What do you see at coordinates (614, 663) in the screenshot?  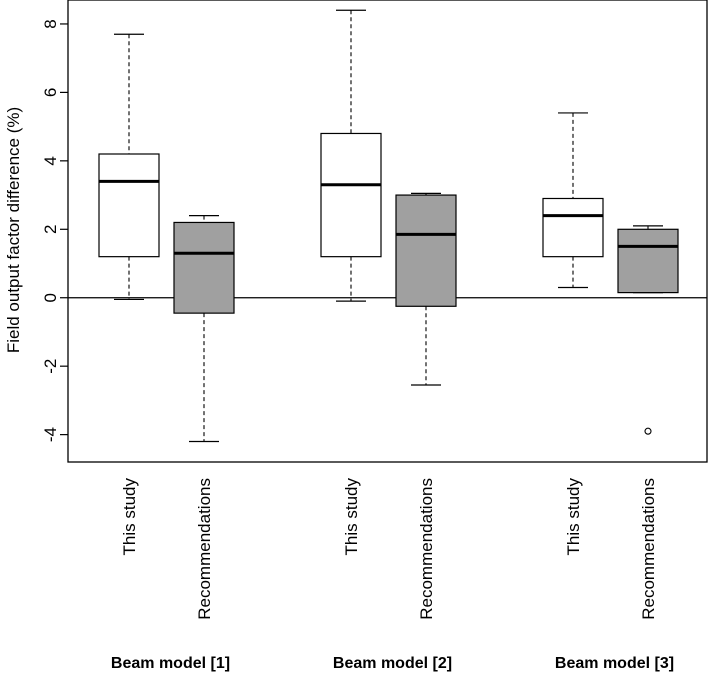 I see `group-label: Beam model [3]` at bounding box center [614, 663].